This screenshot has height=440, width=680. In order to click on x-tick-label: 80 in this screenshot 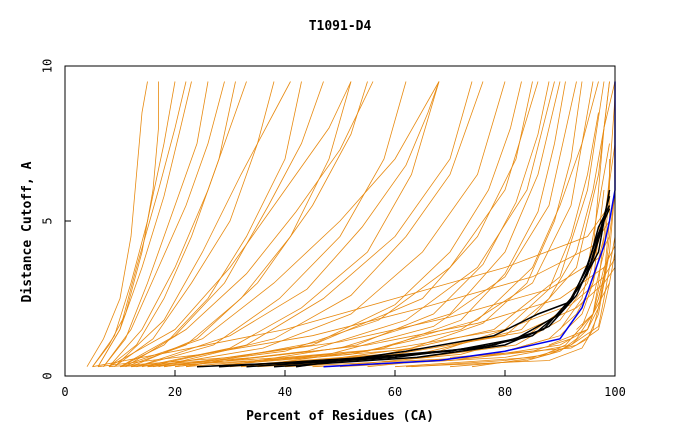, I will do `click(505, 392)`.